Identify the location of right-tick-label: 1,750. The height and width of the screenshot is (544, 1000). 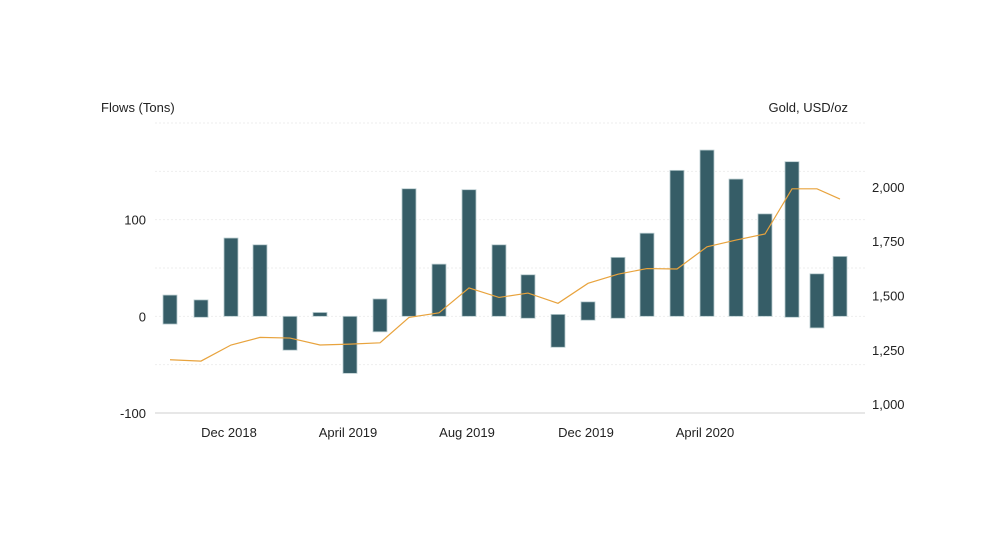
(888, 241).